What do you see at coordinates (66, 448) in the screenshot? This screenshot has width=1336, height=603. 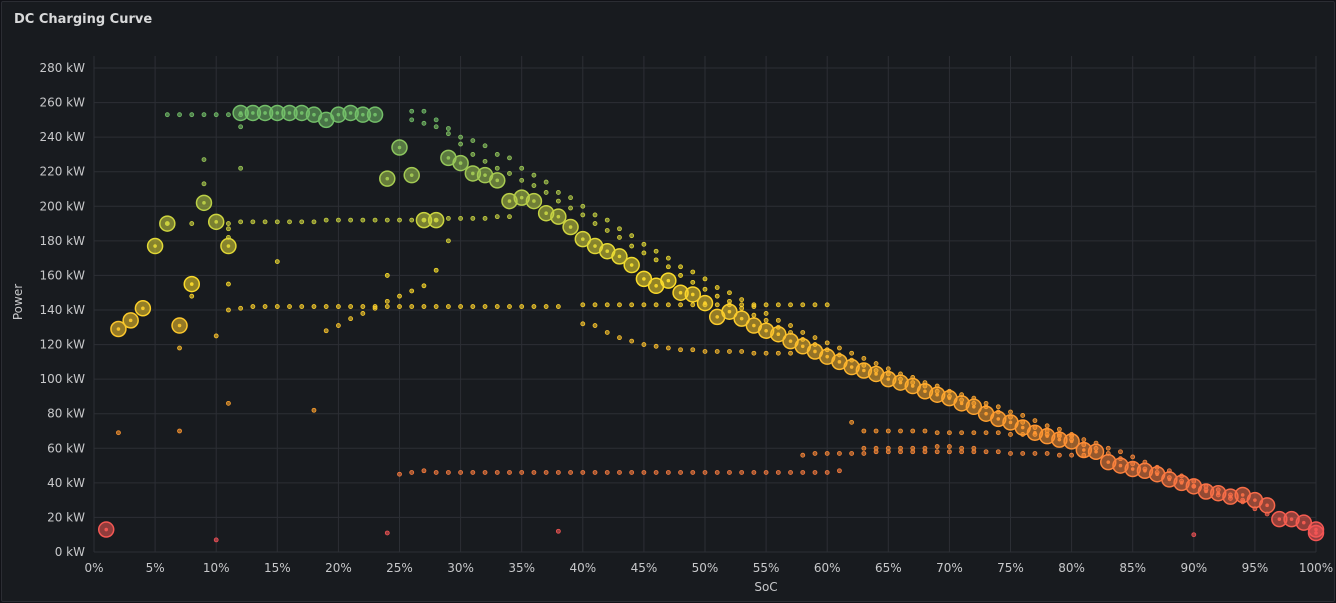 I see `y-tick-label: 60 kW` at bounding box center [66, 448].